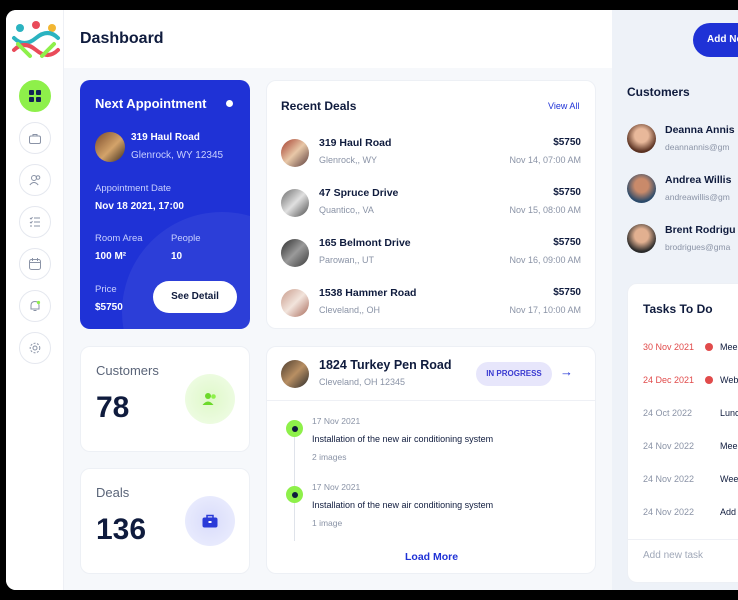  I want to click on appointment-title: Next Appointment, so click(151, 103).